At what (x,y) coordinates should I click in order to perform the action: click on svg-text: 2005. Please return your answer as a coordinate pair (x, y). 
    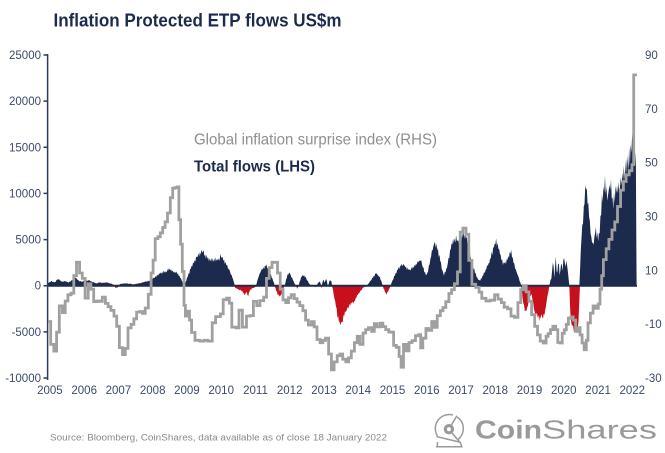
    Looking at the image, I should click on (50, 391).